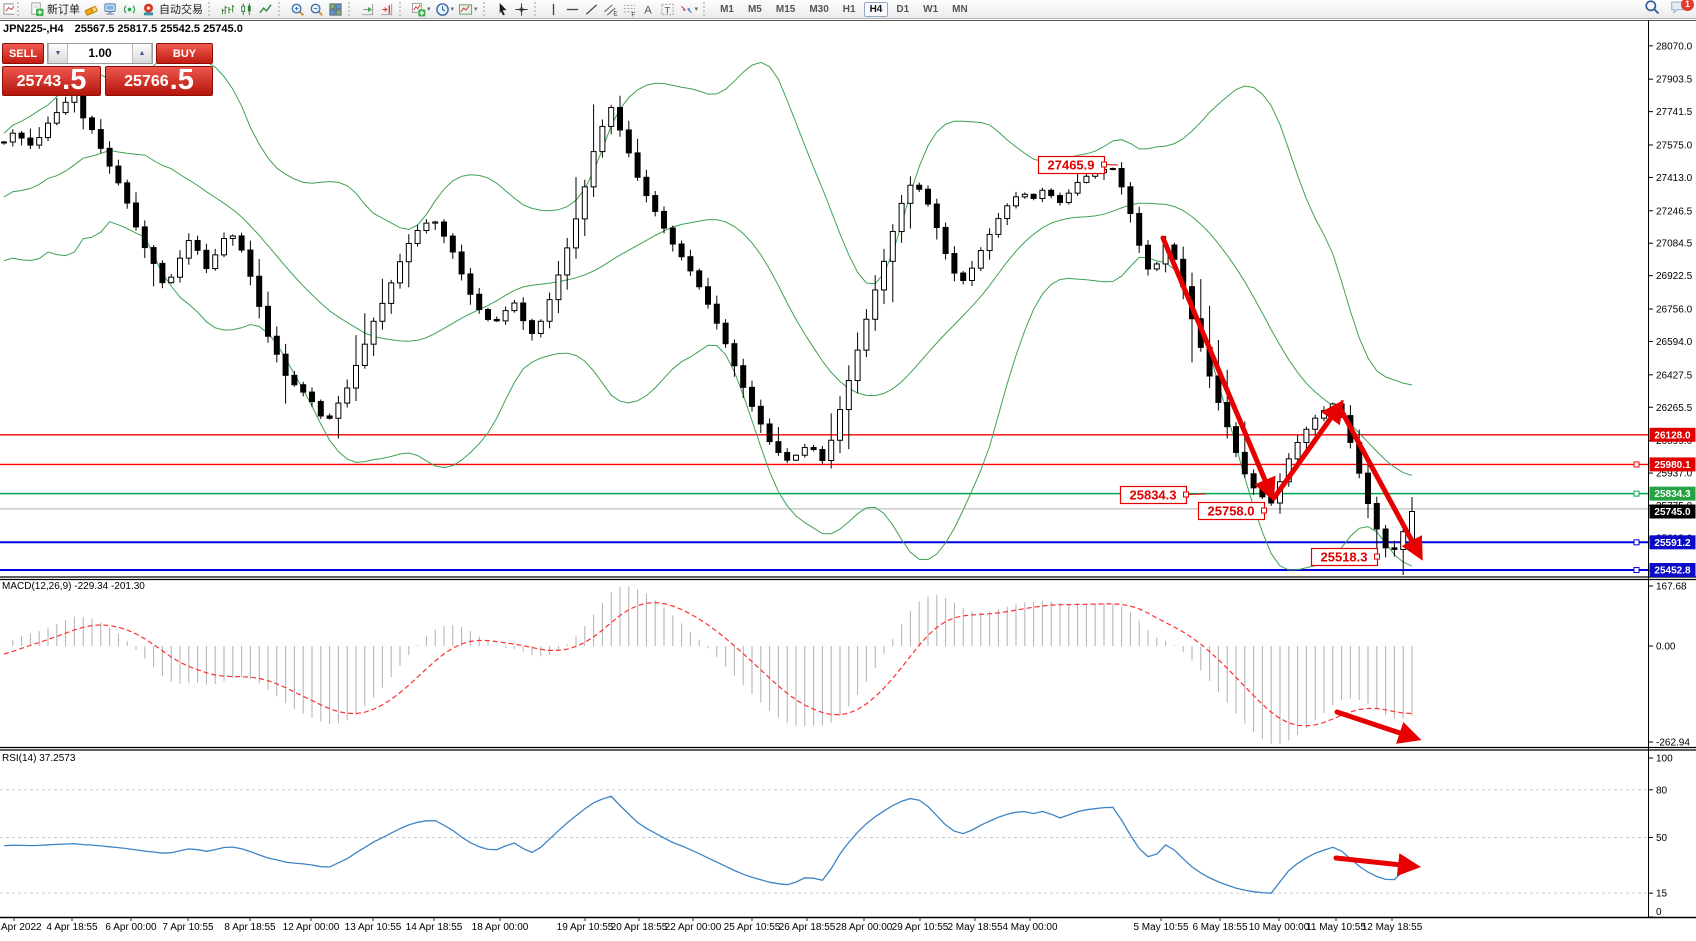 Image resolution: width=1696 pixels, height=941 pixels. I want to click on bar-chart-button, so click(227, 9).